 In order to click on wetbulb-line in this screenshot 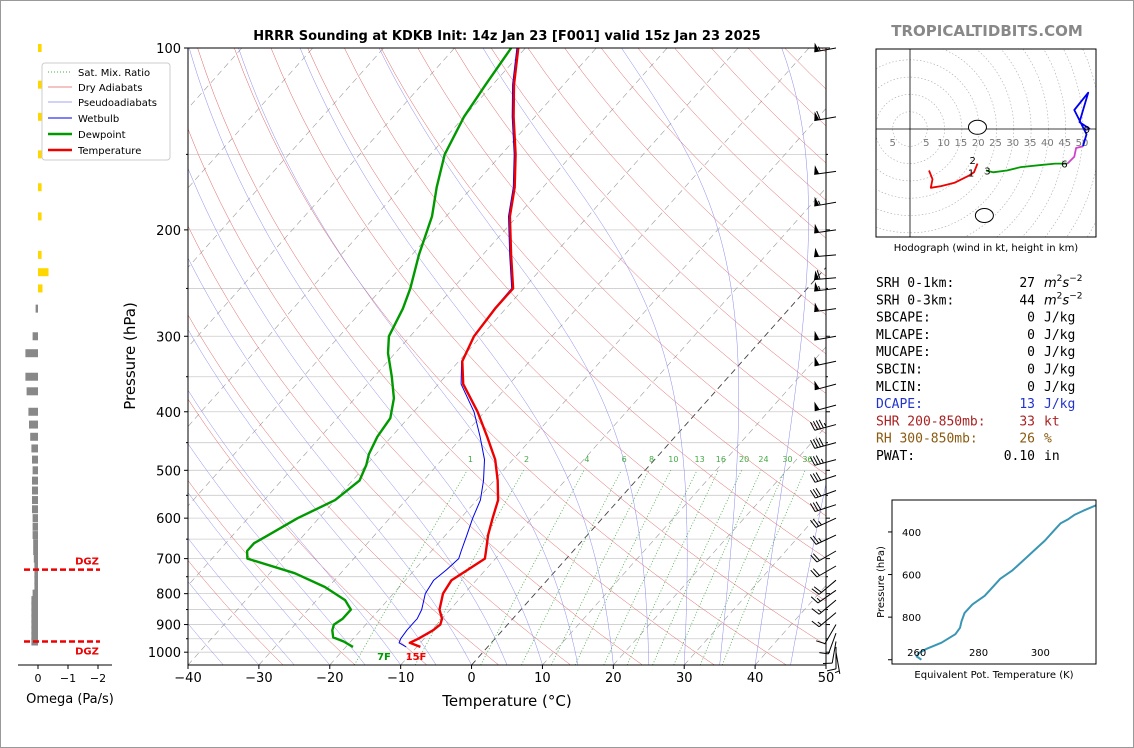, I will do `click(458, 348)`.